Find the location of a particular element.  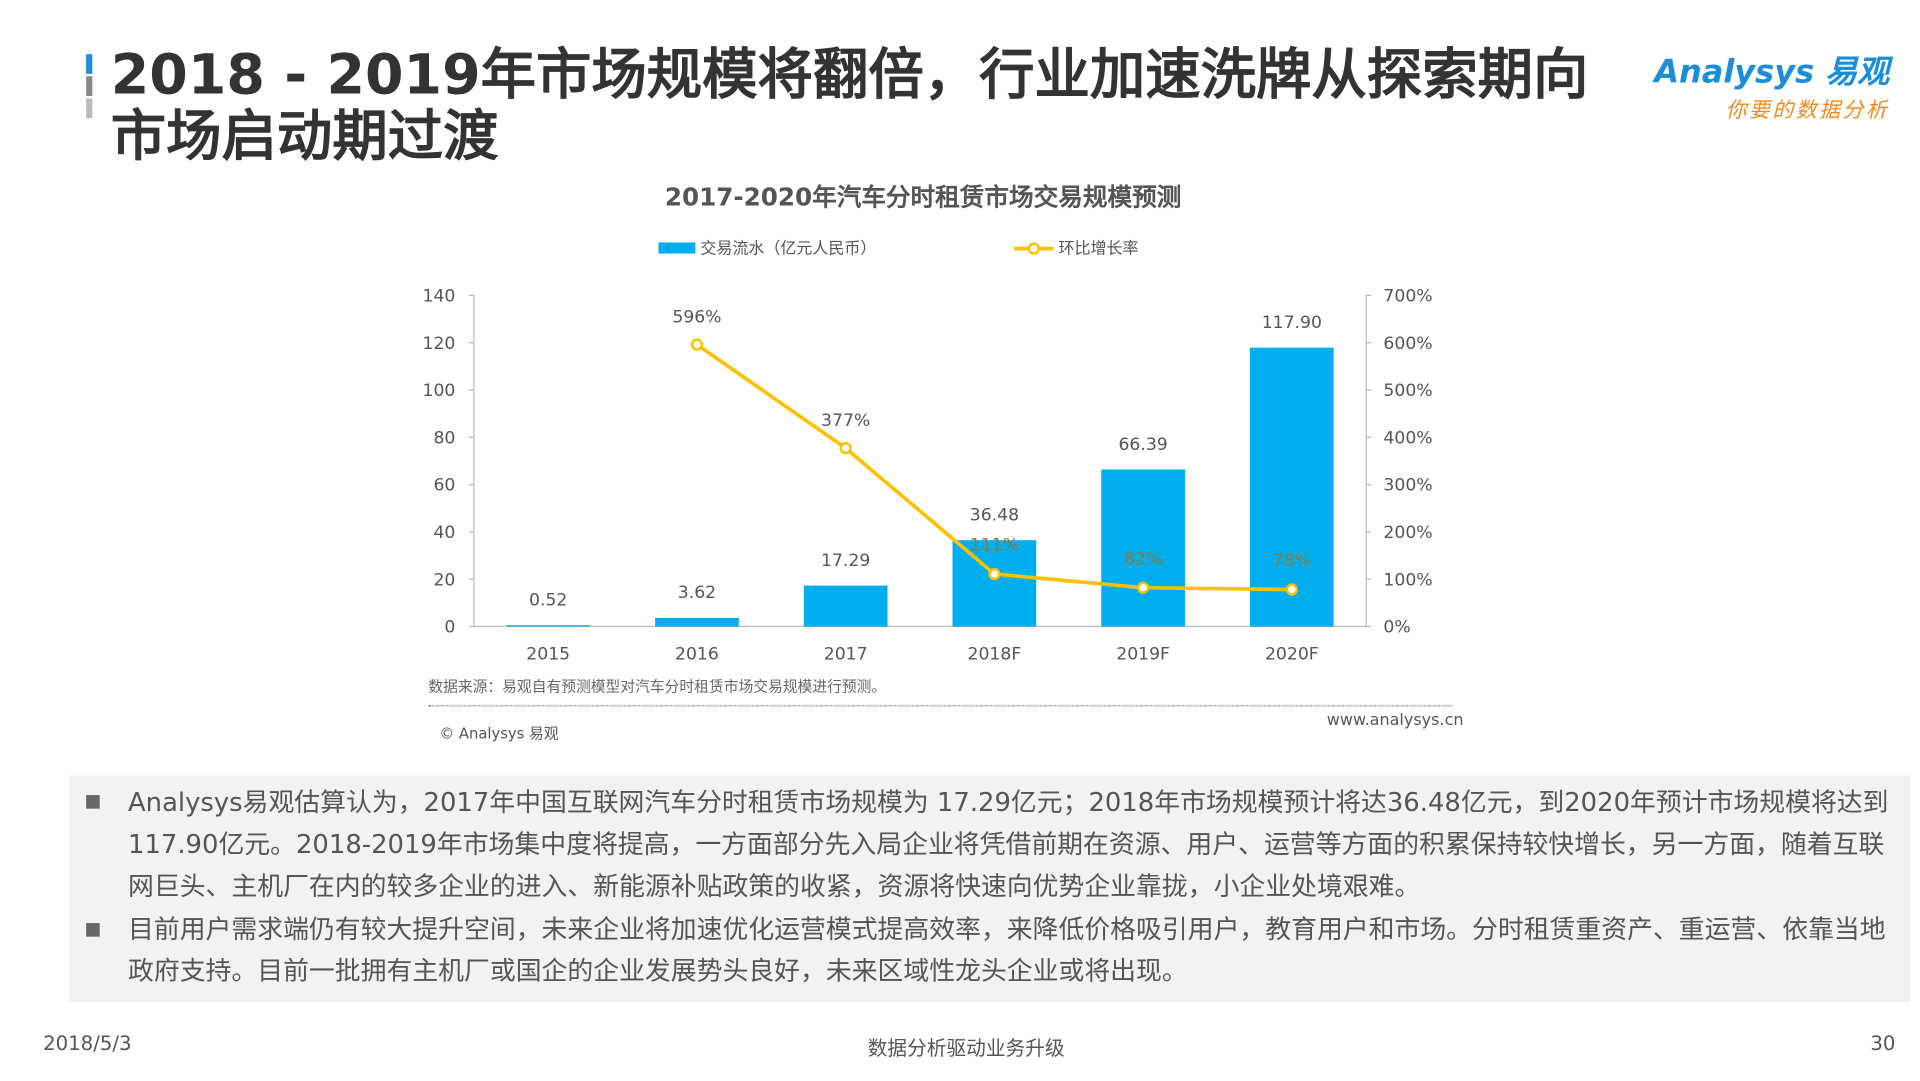

growth-data-label: 596% is located at coordinates (696, 317).